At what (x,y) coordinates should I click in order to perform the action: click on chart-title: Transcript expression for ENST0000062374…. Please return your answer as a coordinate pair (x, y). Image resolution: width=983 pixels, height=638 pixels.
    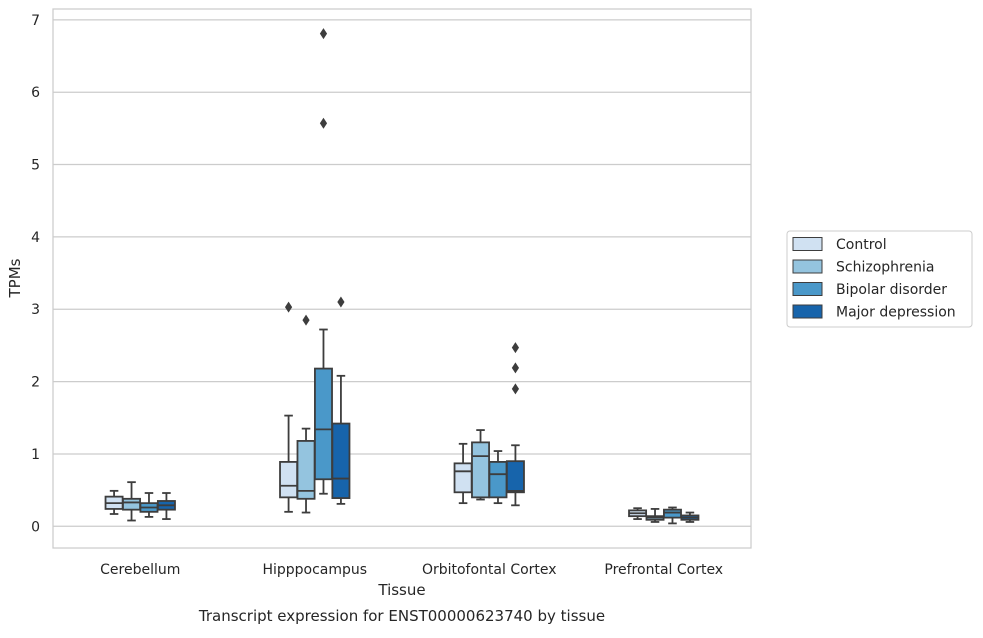
    Looking at the image, I should click on (401, 616).